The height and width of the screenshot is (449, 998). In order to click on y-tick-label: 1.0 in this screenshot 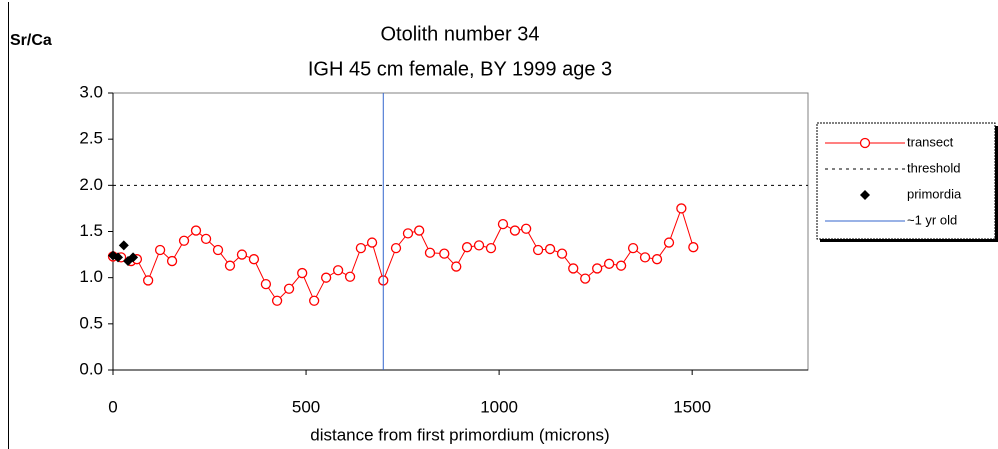, I will do `click(91, 276)`.